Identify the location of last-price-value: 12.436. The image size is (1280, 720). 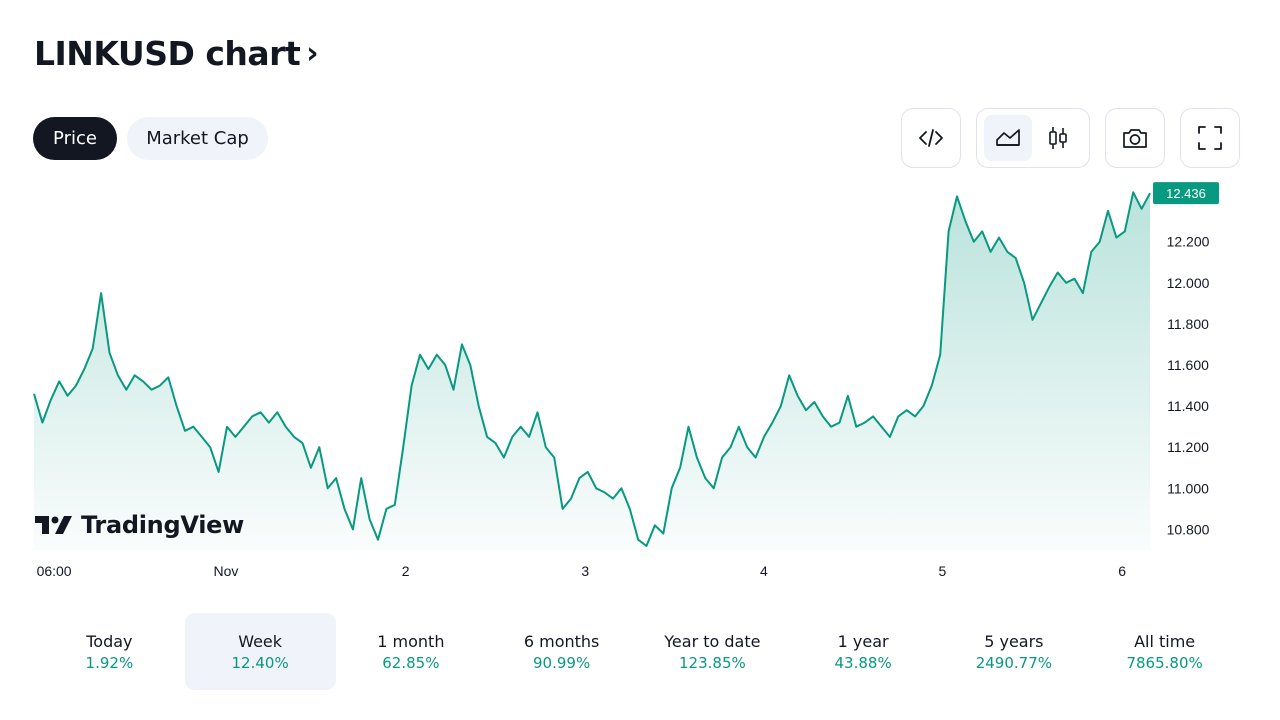
(1186, 193).